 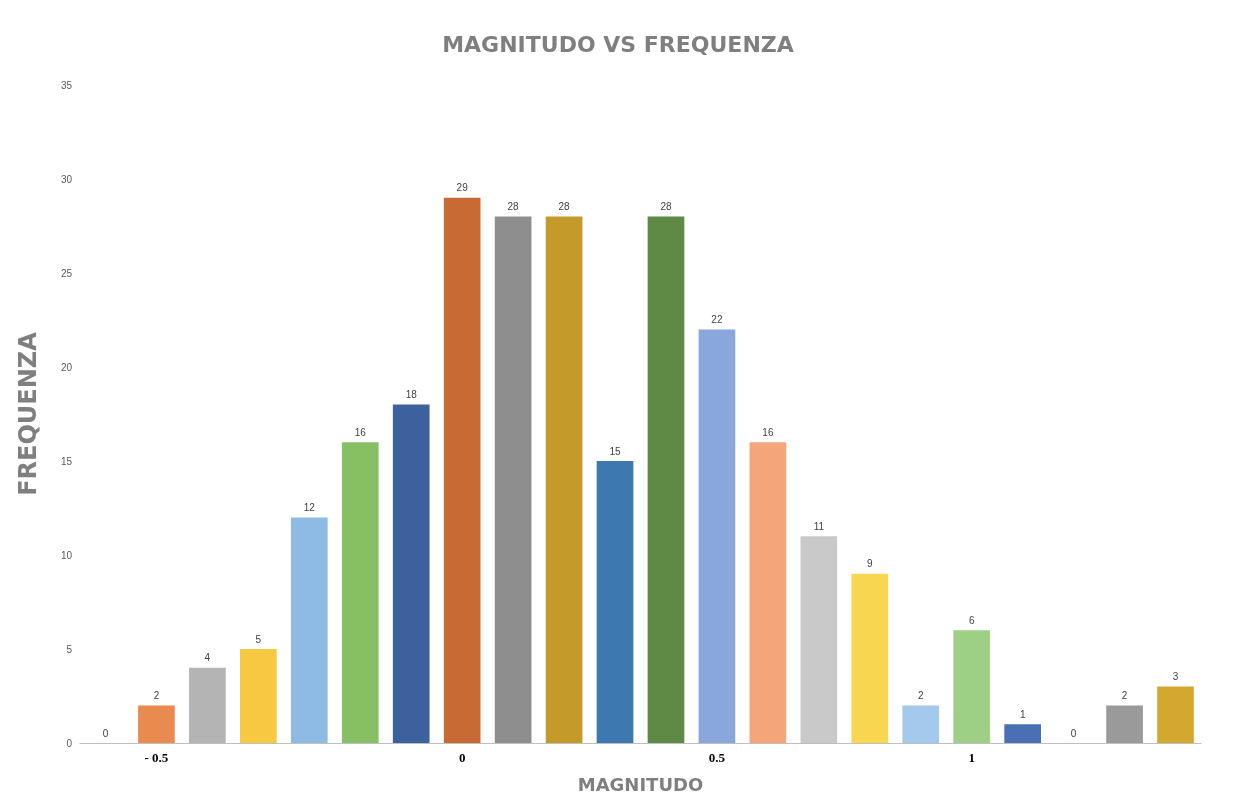 What do you see at coordinates (309, 507) in the screenshot?
I see `data-label: 12` at bounding box center [309, 507].